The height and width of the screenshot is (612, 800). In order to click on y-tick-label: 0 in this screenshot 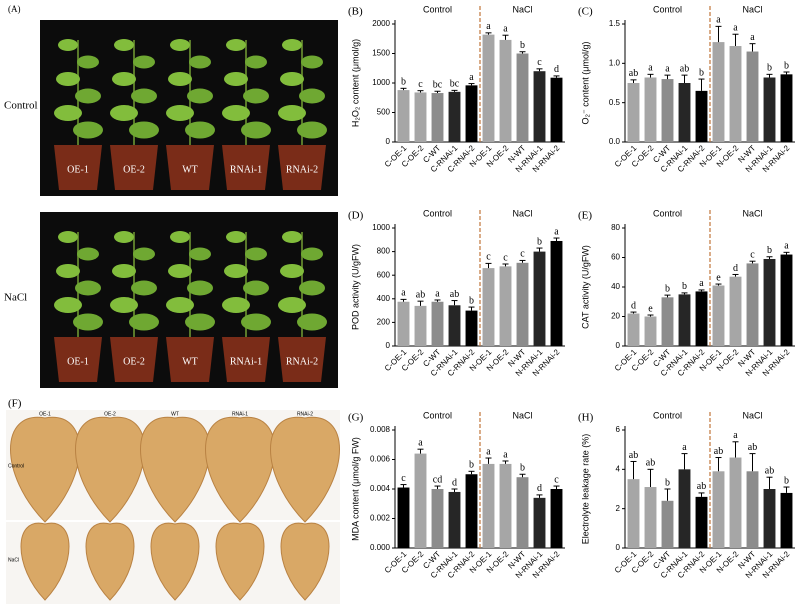, I will do `click(388, 141)`.